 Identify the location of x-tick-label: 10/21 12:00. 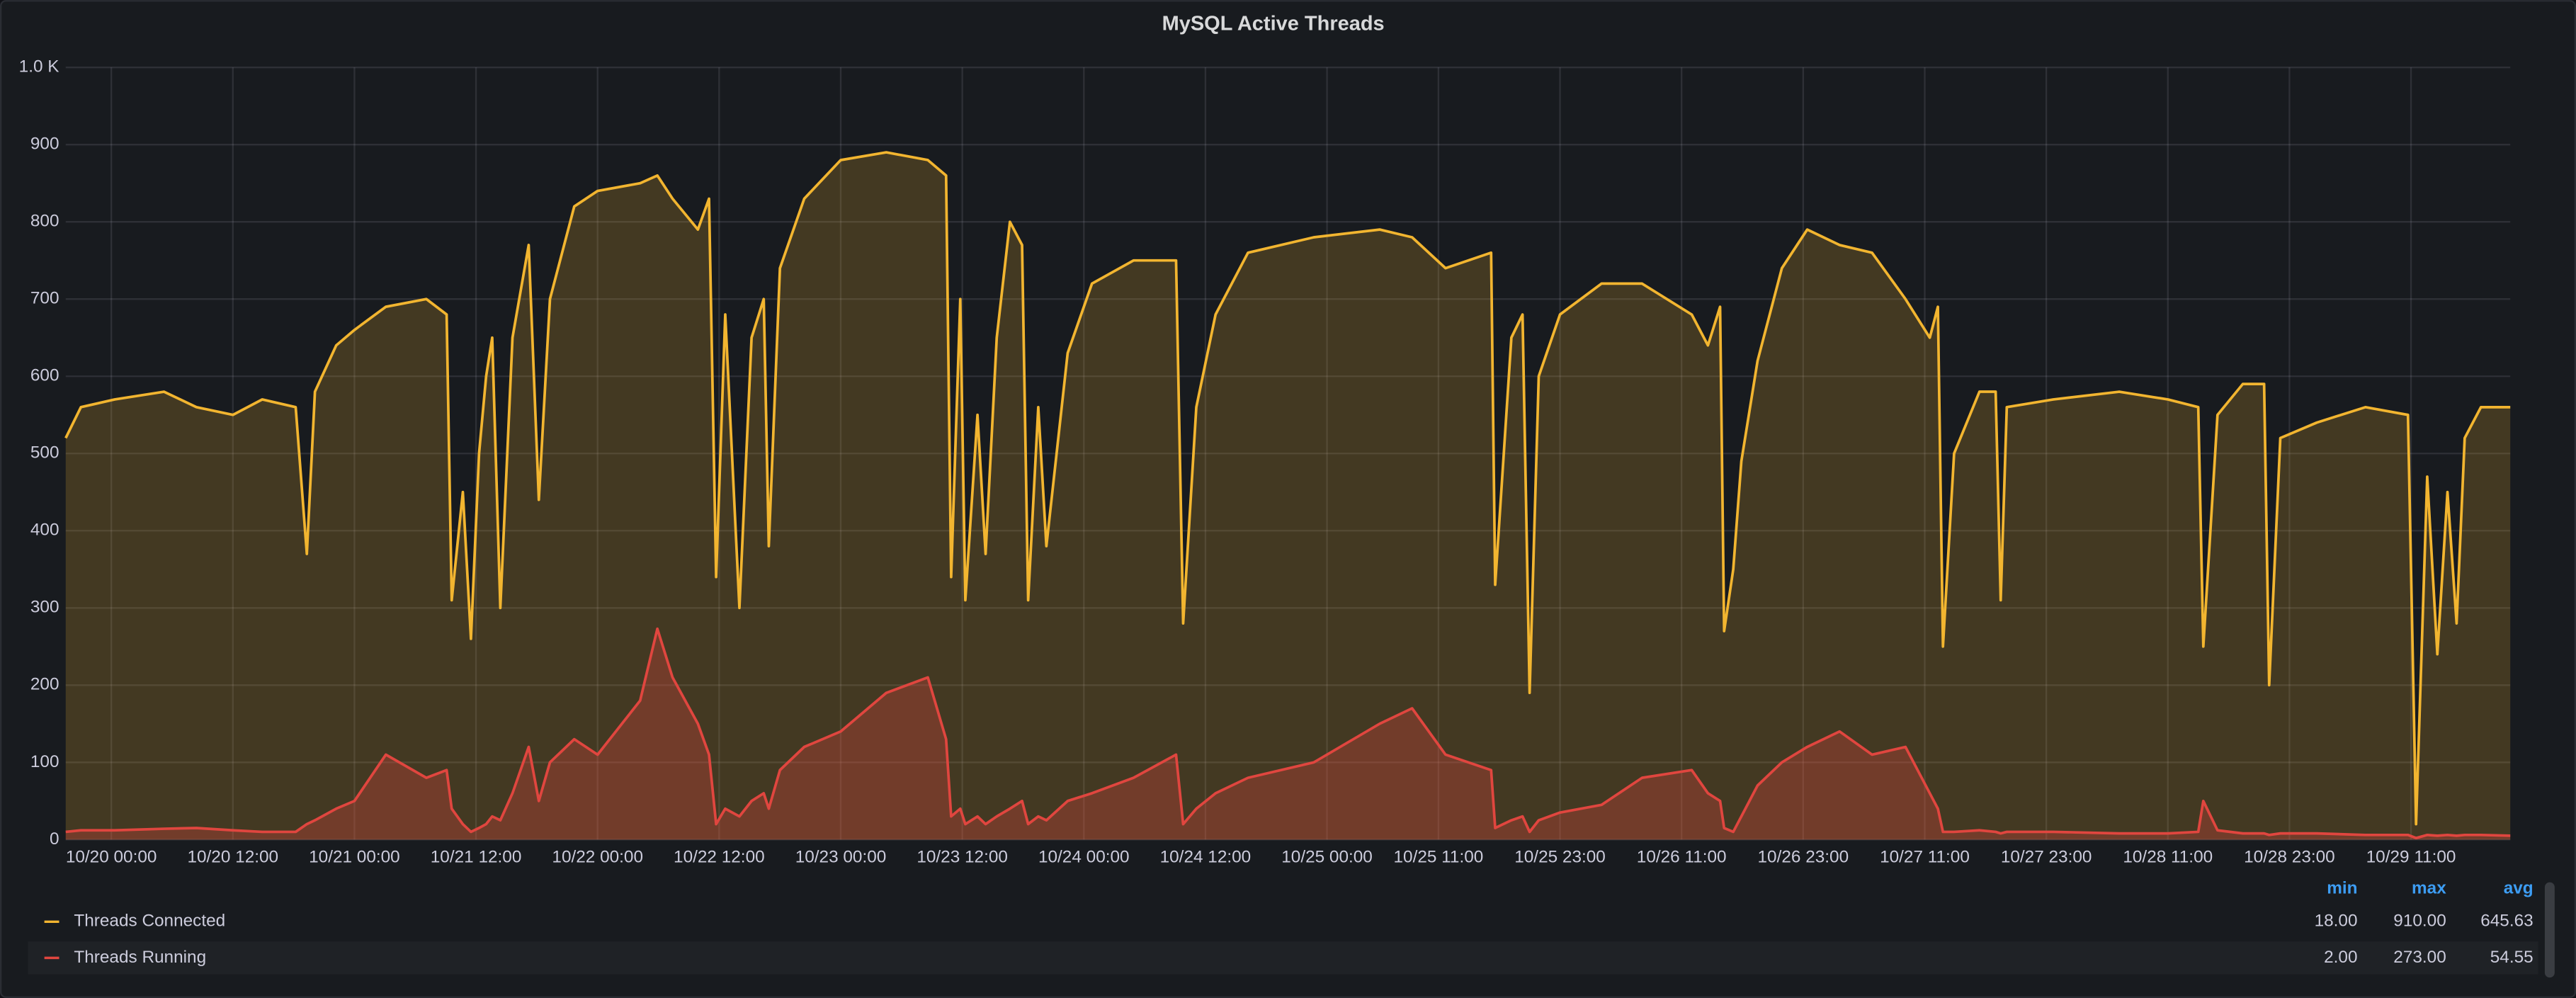
(476, 856).